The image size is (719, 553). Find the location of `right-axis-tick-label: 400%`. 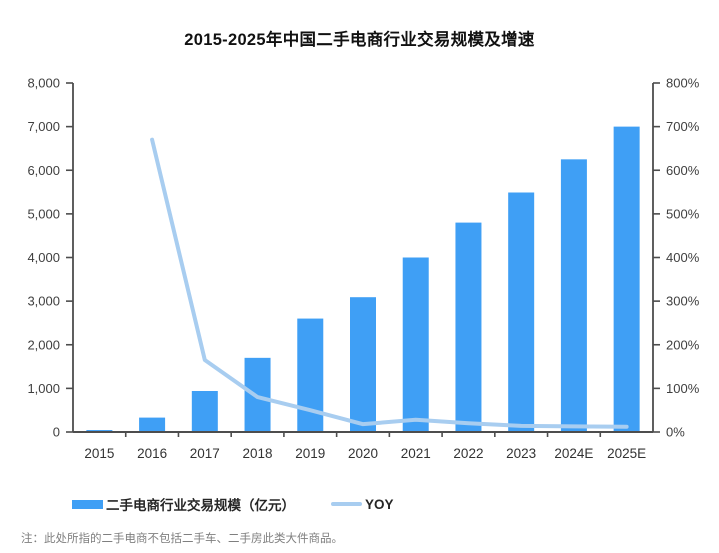

right-axis-tick-label: 400% is located at coordinates (683, 257).